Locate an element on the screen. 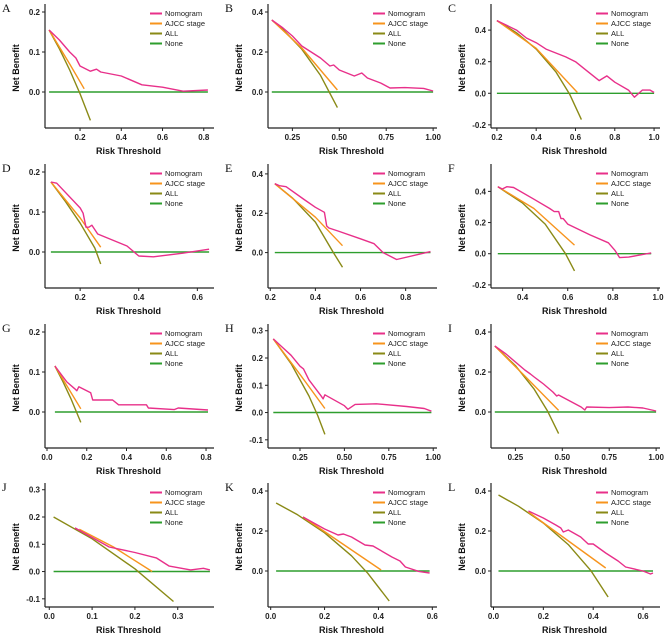  panel-label: C is located at coordinates (452, 8).